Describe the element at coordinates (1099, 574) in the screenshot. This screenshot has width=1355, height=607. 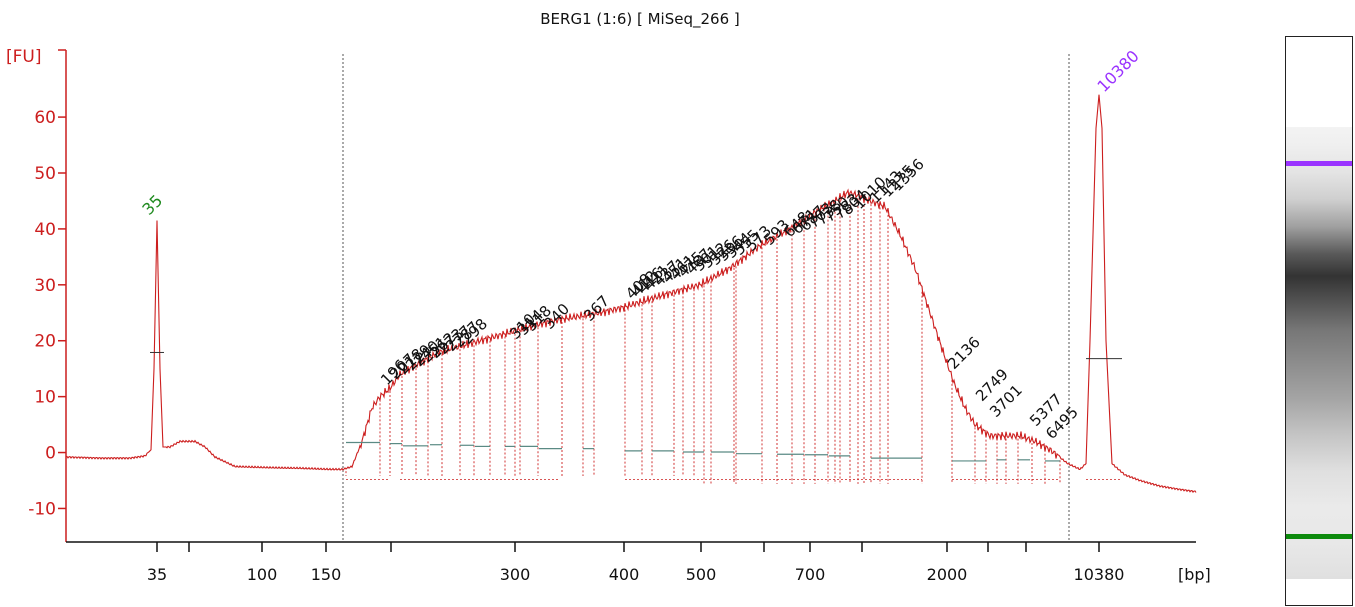
I see `x-tick-label: 10380` at that location.